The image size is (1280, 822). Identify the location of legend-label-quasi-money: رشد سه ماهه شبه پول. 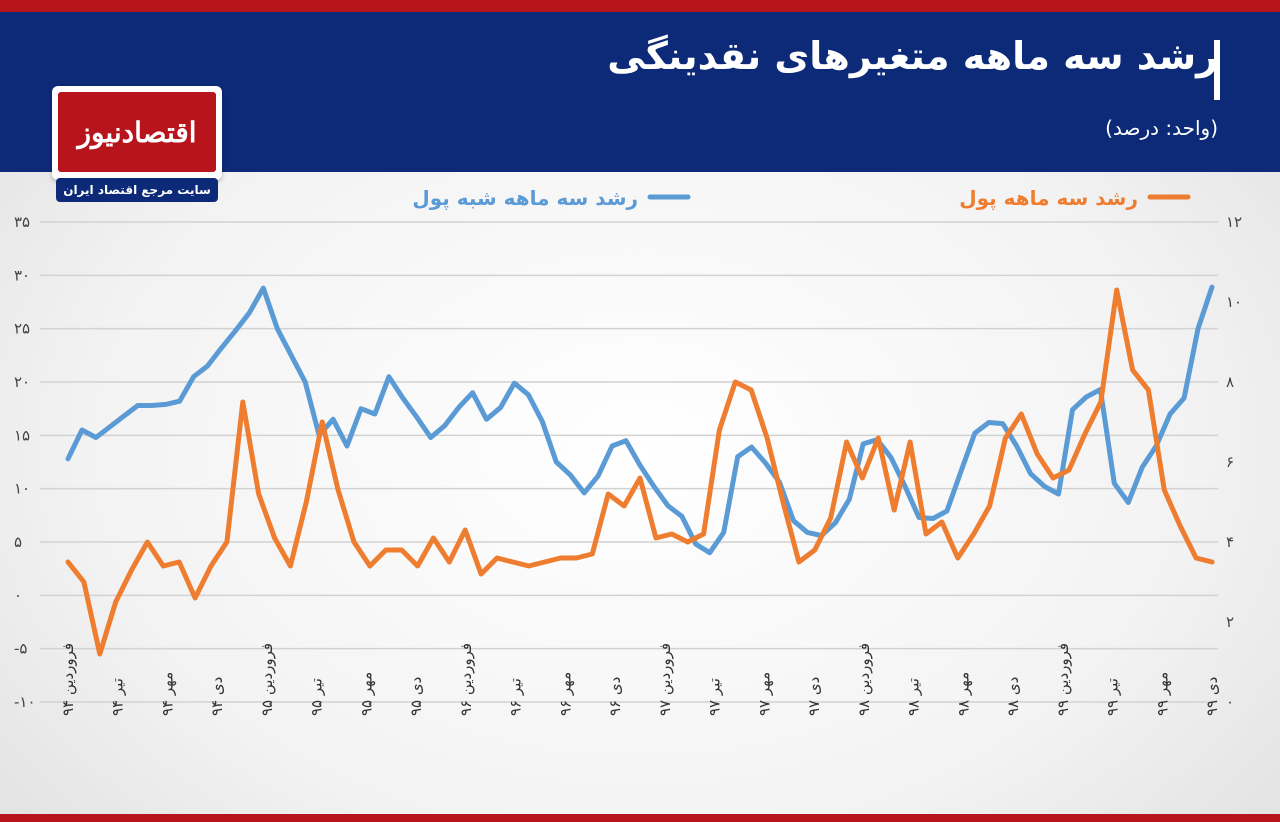
(525, 198).